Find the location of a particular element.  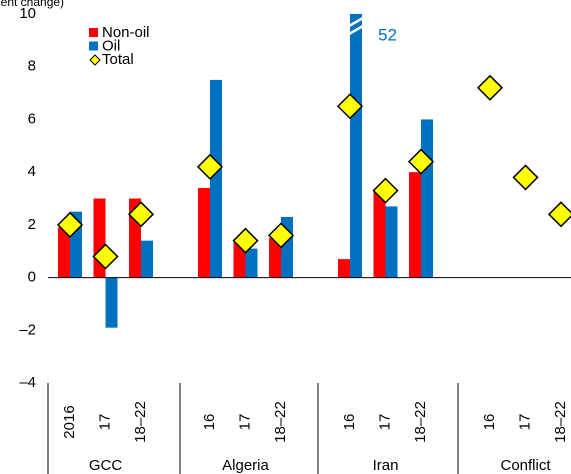

group-label: Algeria is located at coordinates (245, 465).